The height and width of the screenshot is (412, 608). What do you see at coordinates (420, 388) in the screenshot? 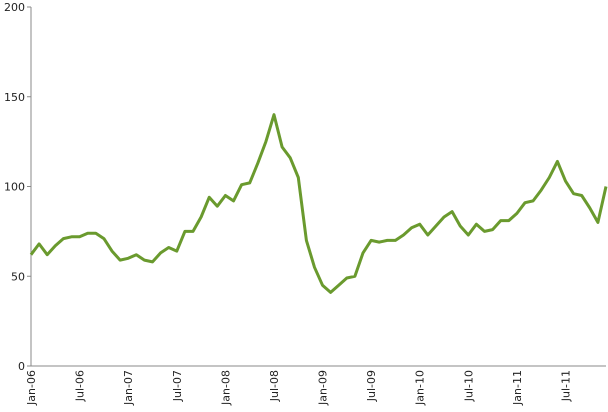
I see `x-tick-label: Jan-10` at bounding box center [420, 388].